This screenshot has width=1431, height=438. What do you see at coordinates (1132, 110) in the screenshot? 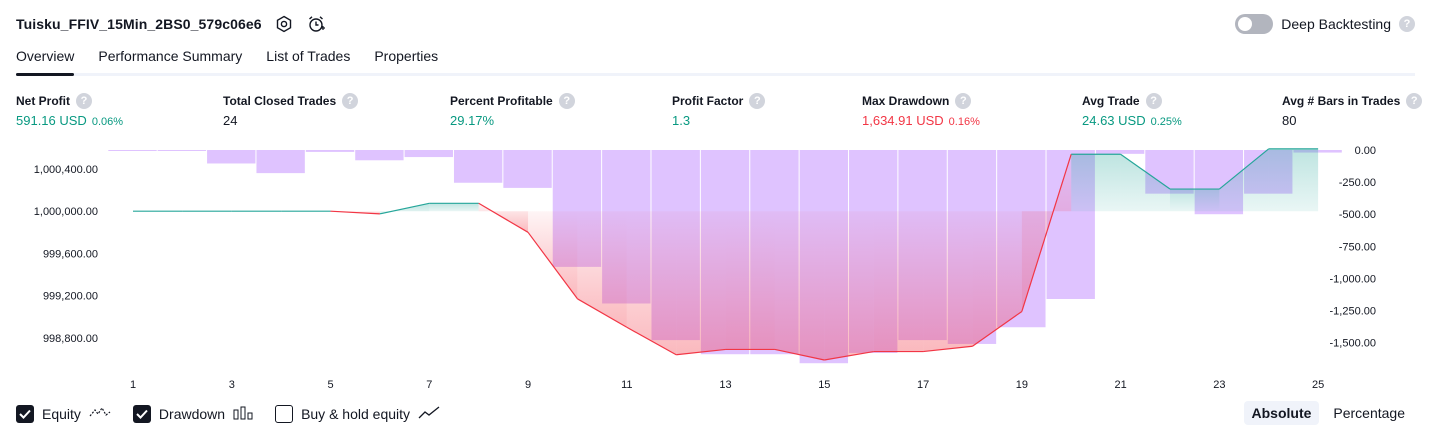
I see `metric-avg-trade: Avg Trade? 24.63 USD 0.25%` at bounding box center [1132, 110].